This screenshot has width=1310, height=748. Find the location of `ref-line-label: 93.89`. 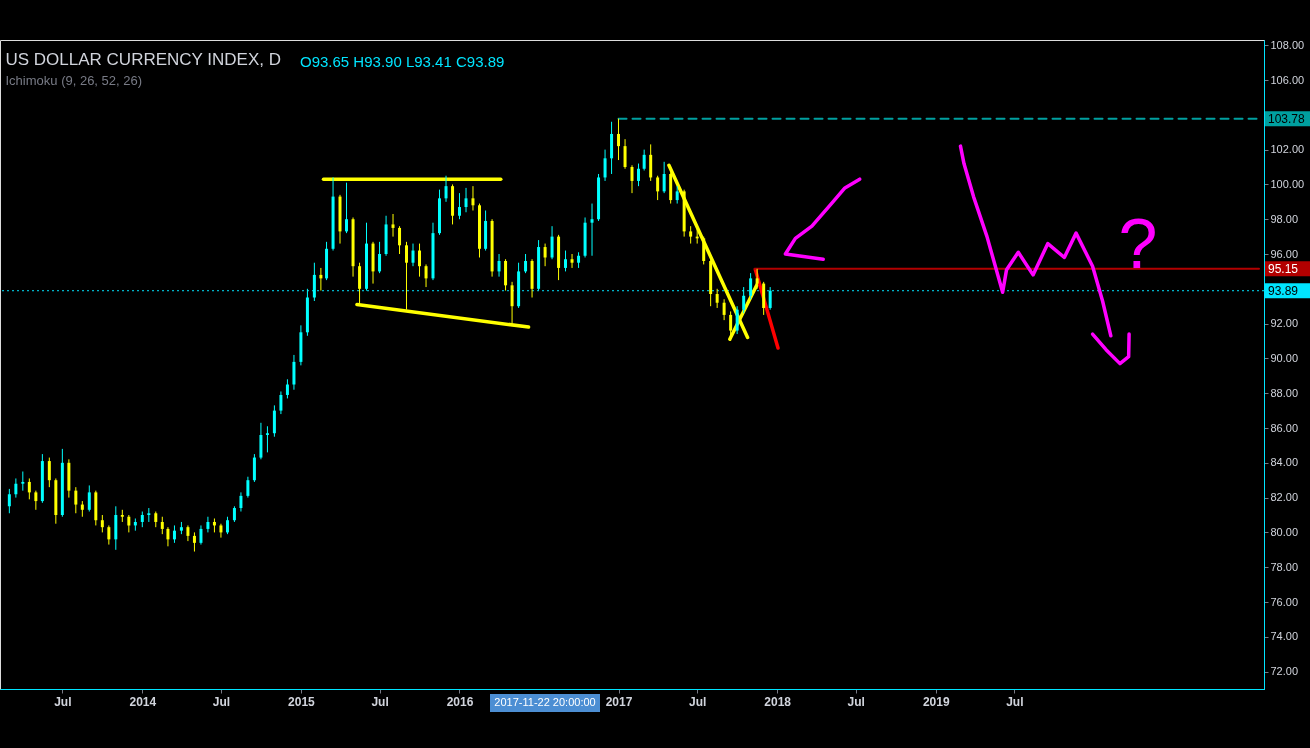

ref-line-label: 93.89 is located at coordinates (1283, 290).